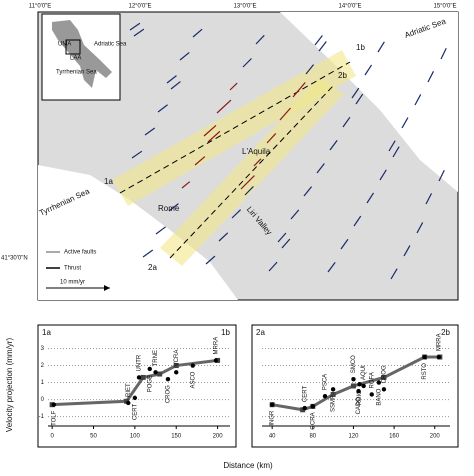 Image resolution: width=474 pixels, height=476 pixels. I want to click on inset-label: Adriatic Sea, so click(110, 45).